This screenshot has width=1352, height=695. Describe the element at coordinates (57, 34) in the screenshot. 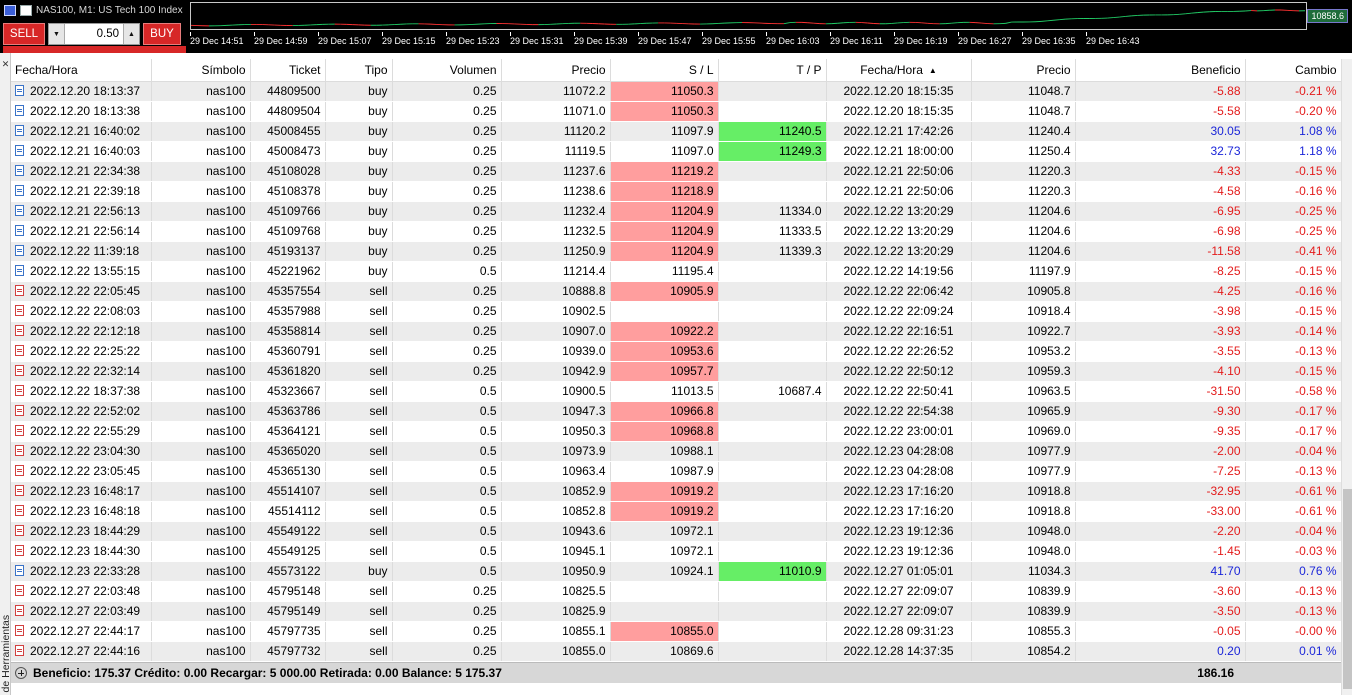

I see `spin-down-icon: ▼` at that location.